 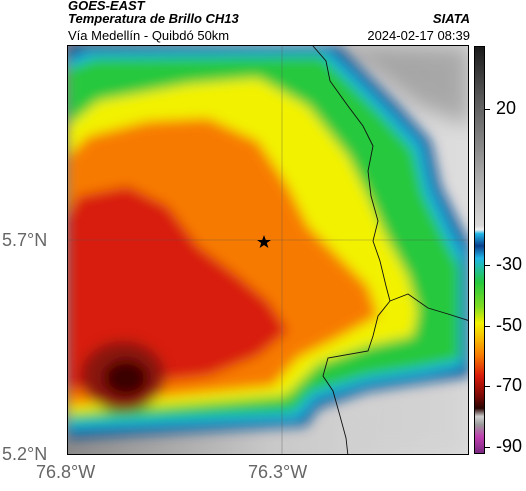 I want to click on satellite-label: GOES-EAST, so click(x=106, y=6).